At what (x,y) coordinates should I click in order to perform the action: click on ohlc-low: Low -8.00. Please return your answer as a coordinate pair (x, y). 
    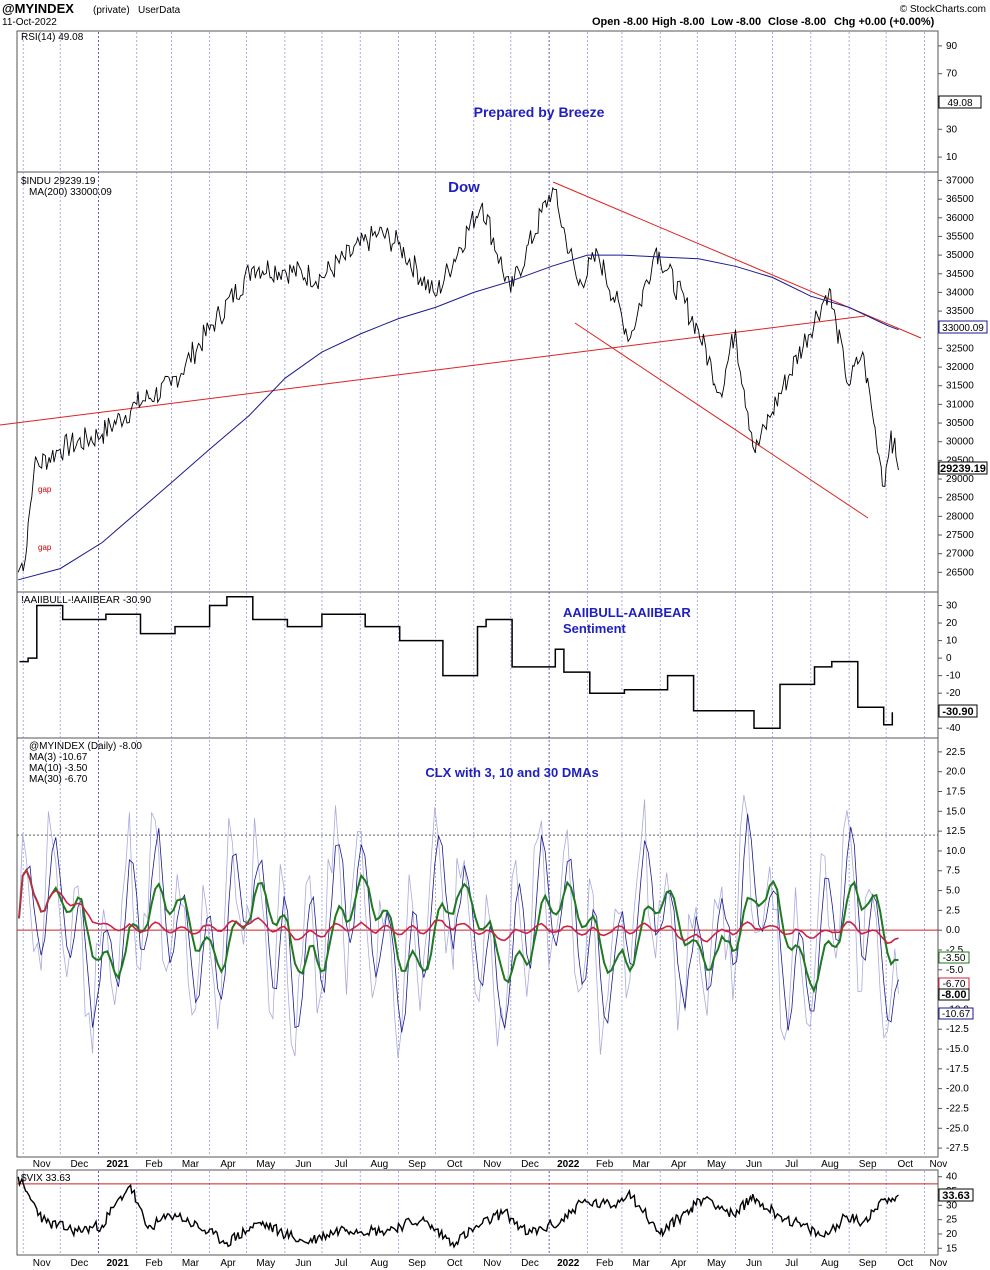
    Looking at the image, I should click on (736, 22).